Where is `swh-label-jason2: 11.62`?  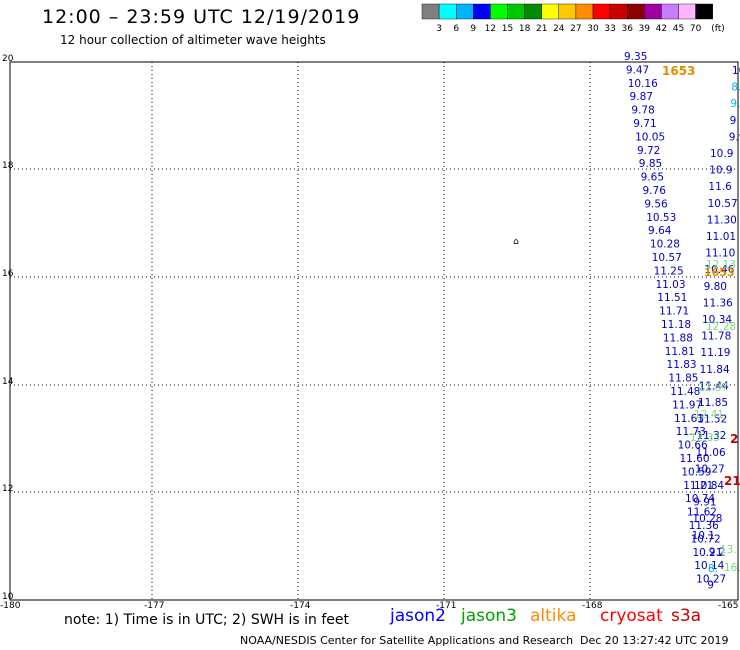
swh-label-jason2: 11.62 is located at coordinates (702, 513).